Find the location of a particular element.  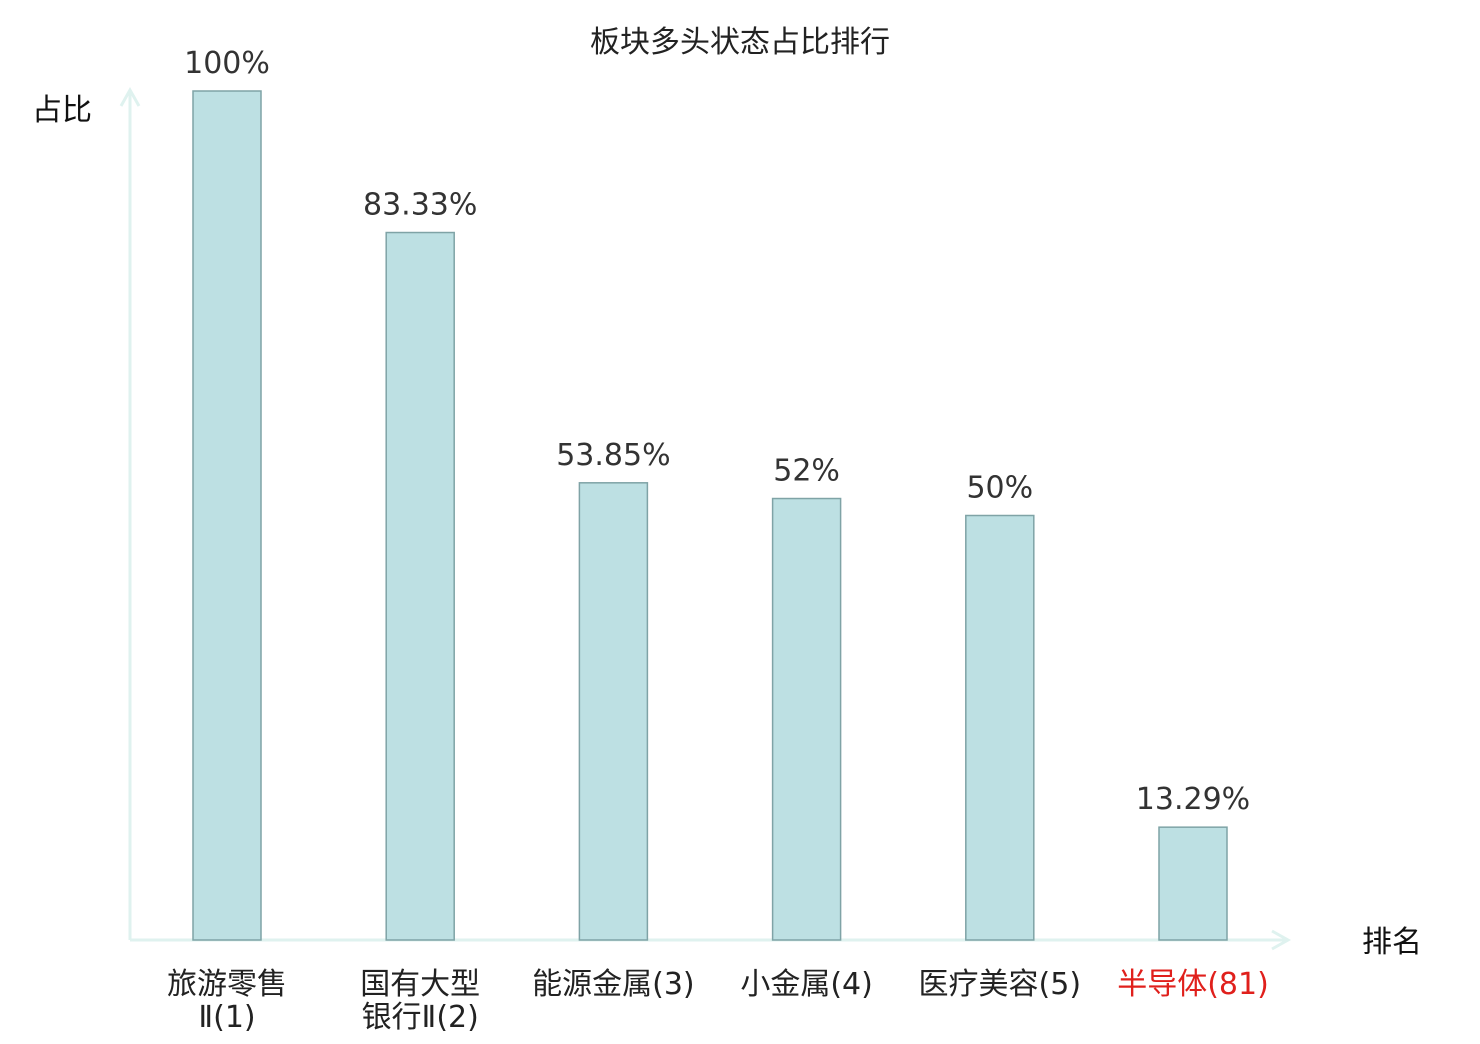

x-tick-label: 医疗美容(5) is located at coordinates (1000, 984).